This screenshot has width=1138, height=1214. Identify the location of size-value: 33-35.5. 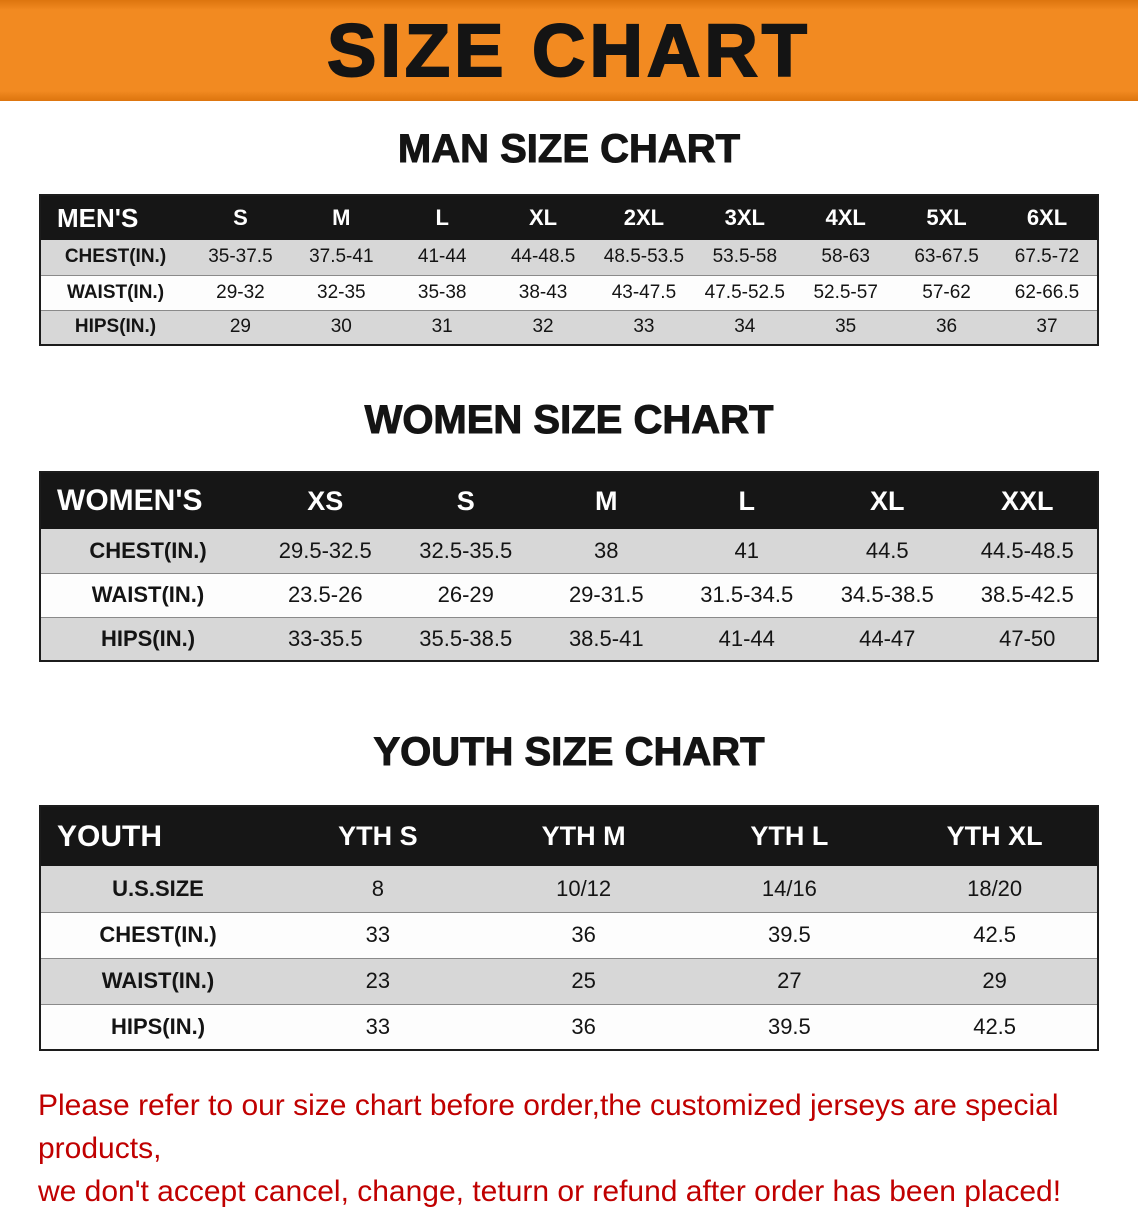
(325, 638).